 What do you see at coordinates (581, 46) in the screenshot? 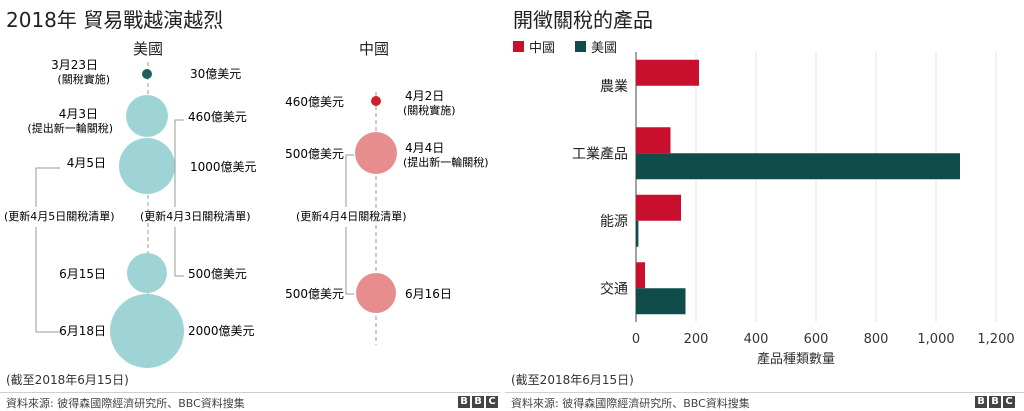
I see `legend-swatch-us` at bounding box center [581, 46].